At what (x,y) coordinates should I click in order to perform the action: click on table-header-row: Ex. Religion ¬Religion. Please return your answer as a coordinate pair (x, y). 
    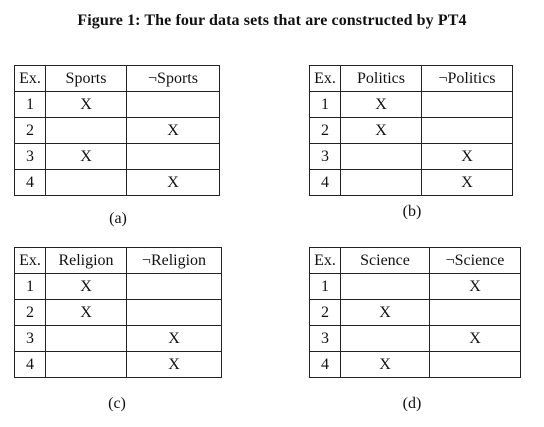
    Looking at the image, I should click on (118, 260).